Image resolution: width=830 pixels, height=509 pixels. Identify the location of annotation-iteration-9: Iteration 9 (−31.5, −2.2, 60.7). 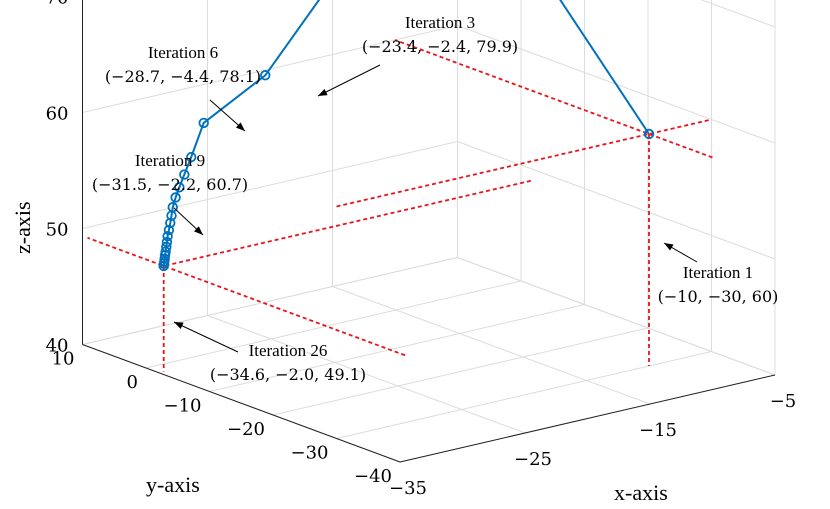
(170, 193).